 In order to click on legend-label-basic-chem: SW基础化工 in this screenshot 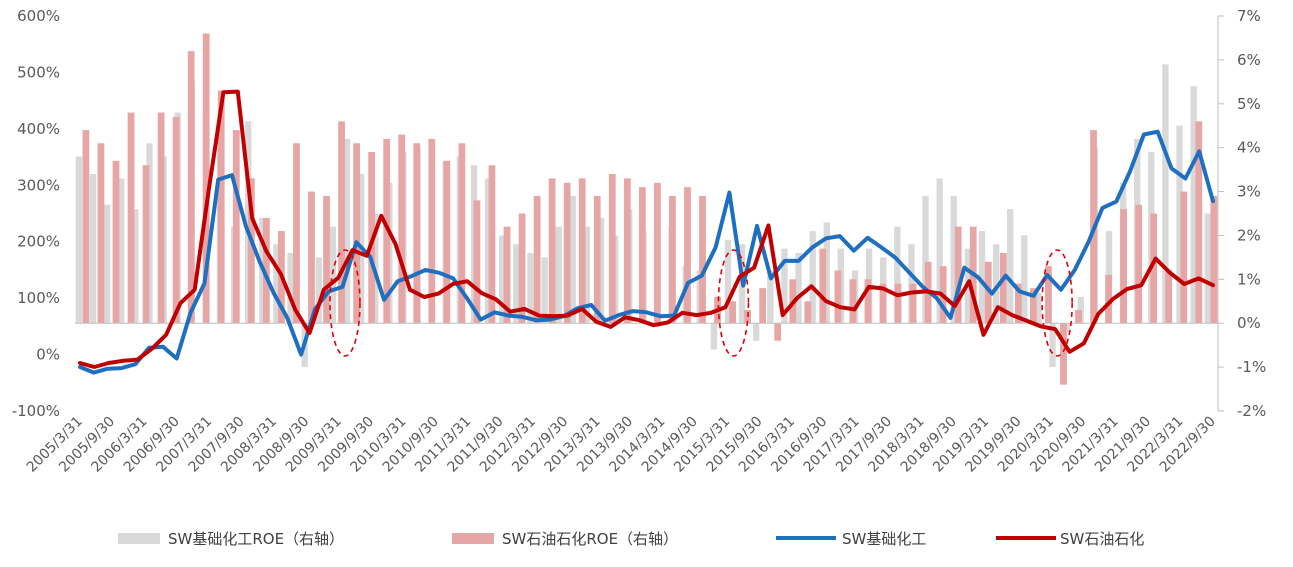, I will do `click(884, 539)`.